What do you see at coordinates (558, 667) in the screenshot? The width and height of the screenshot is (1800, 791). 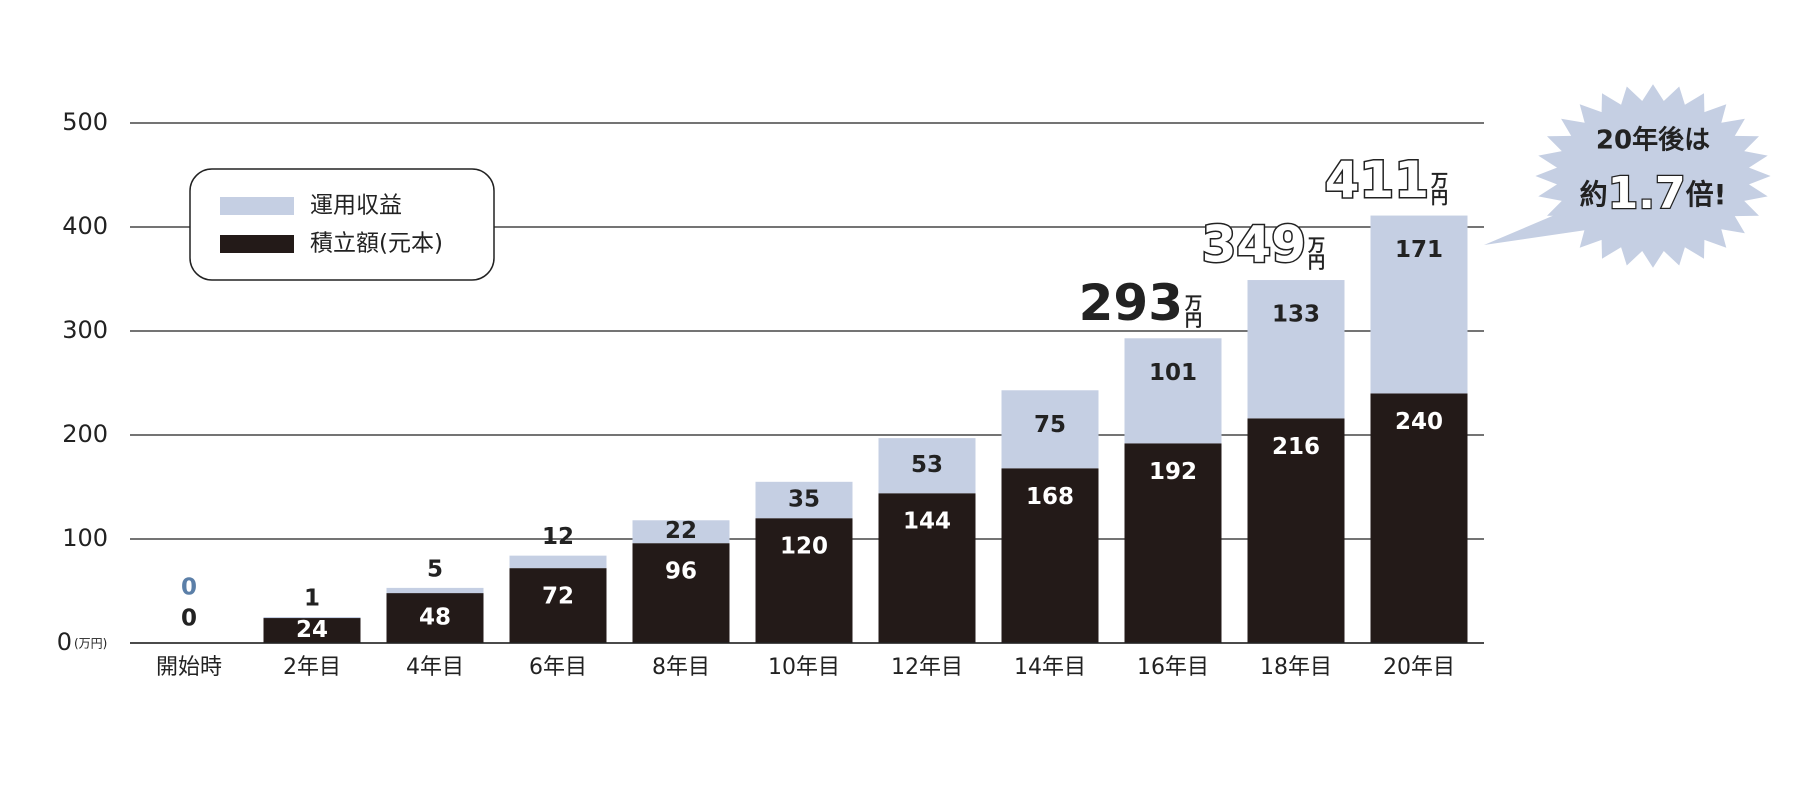 I see `x-tick-label: 6年目` at bounding box center [558, 667].